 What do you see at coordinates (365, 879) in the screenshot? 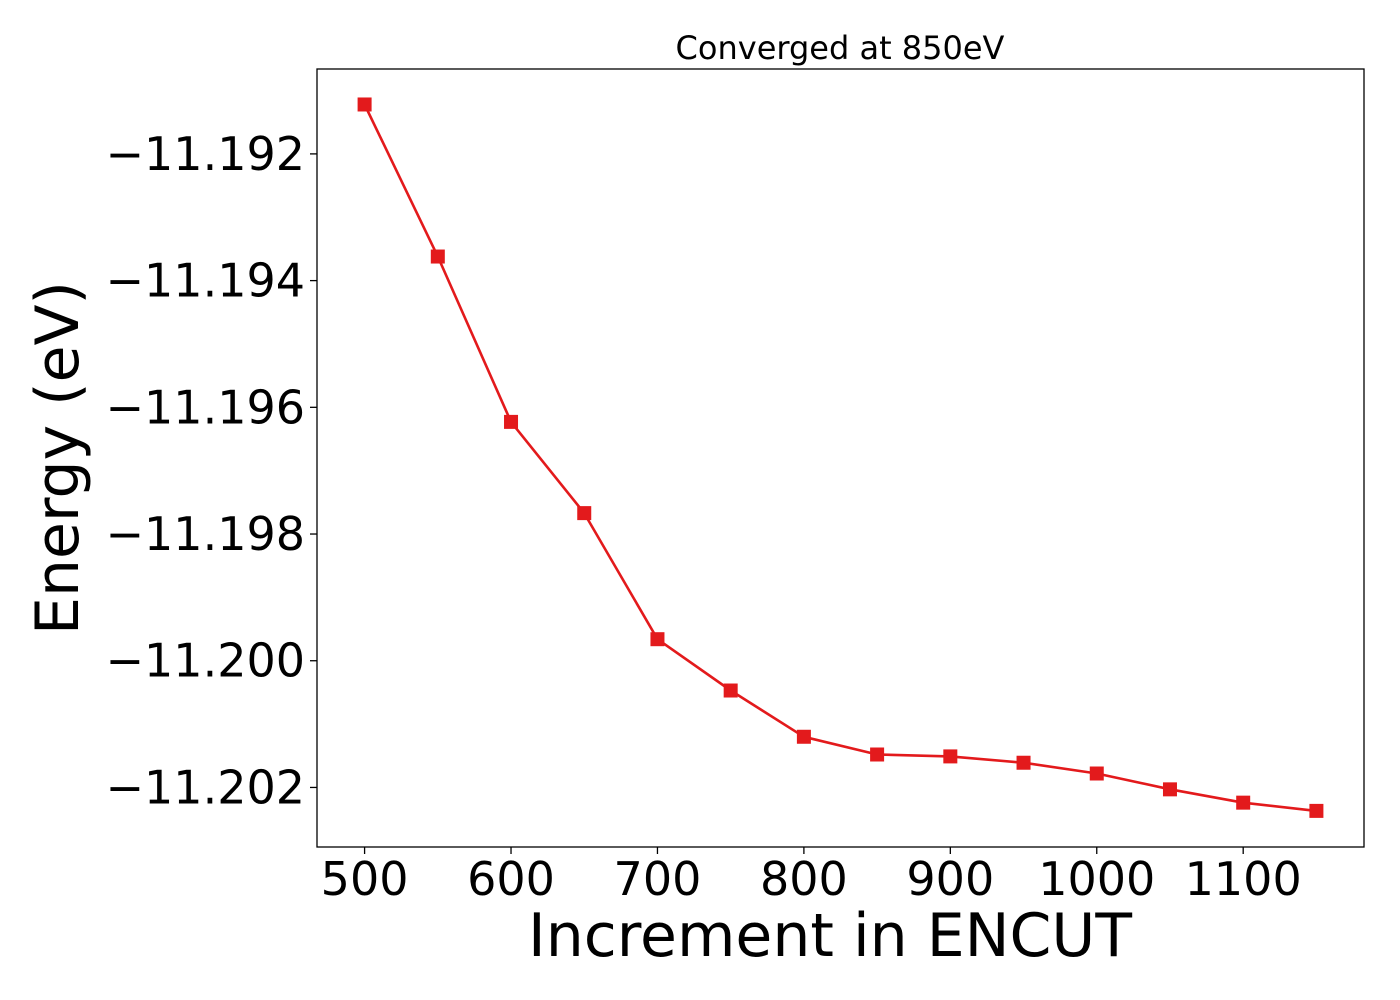
I see `x-tick-label: 500` at bounding box center [365, 879].